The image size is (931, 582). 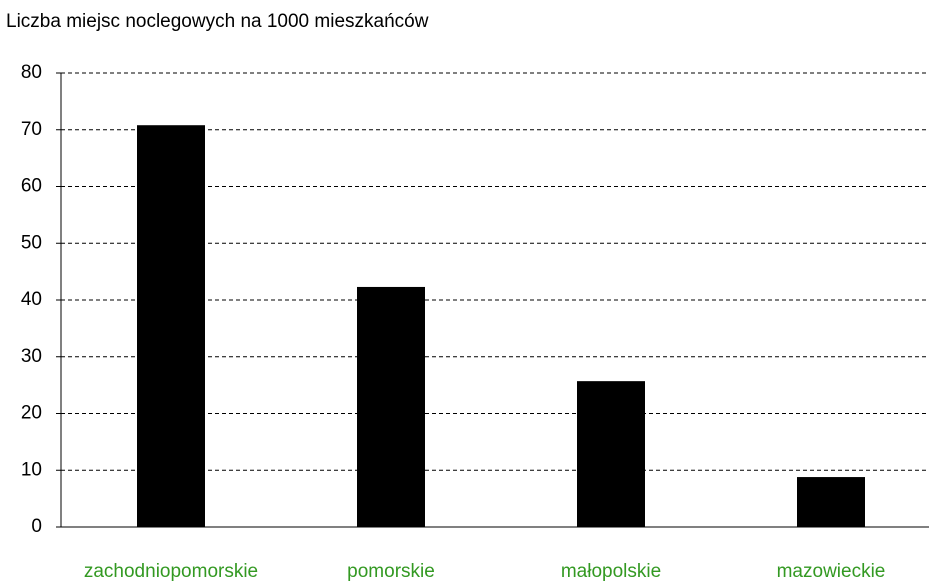 I want to click on y-tick-label: 50, so click(x=31, y=242).